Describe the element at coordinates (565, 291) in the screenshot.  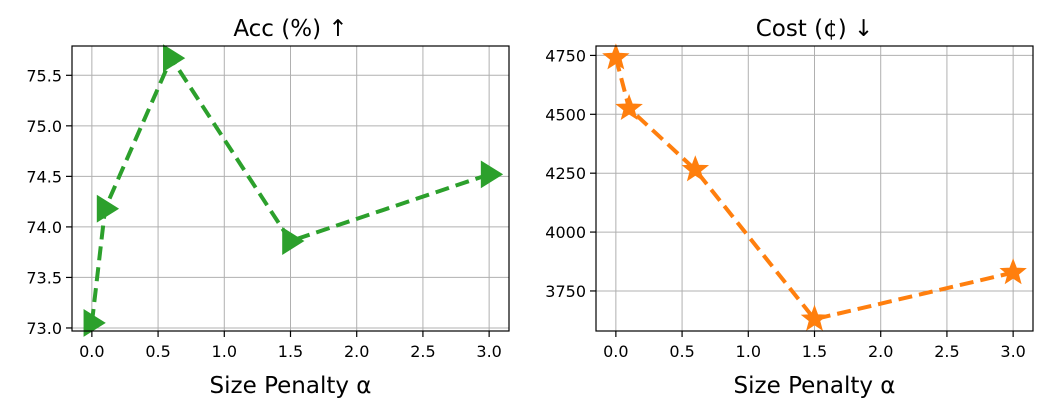
I see `cost-y-tick-label-0: 3750` at that location.